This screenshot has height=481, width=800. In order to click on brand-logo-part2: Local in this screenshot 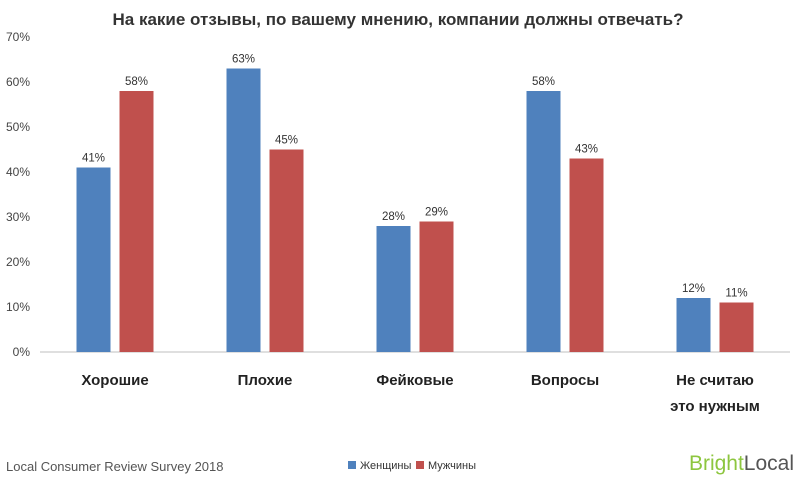, I will do `click(769, 463)`.